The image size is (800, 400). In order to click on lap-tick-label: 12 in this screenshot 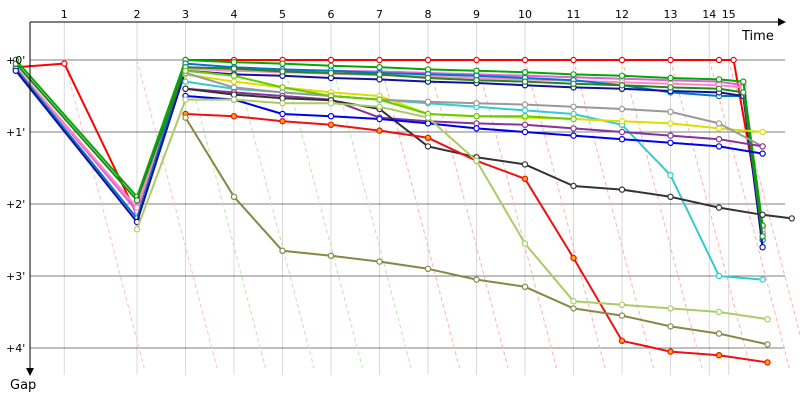, I will do `click(622, 14)`.